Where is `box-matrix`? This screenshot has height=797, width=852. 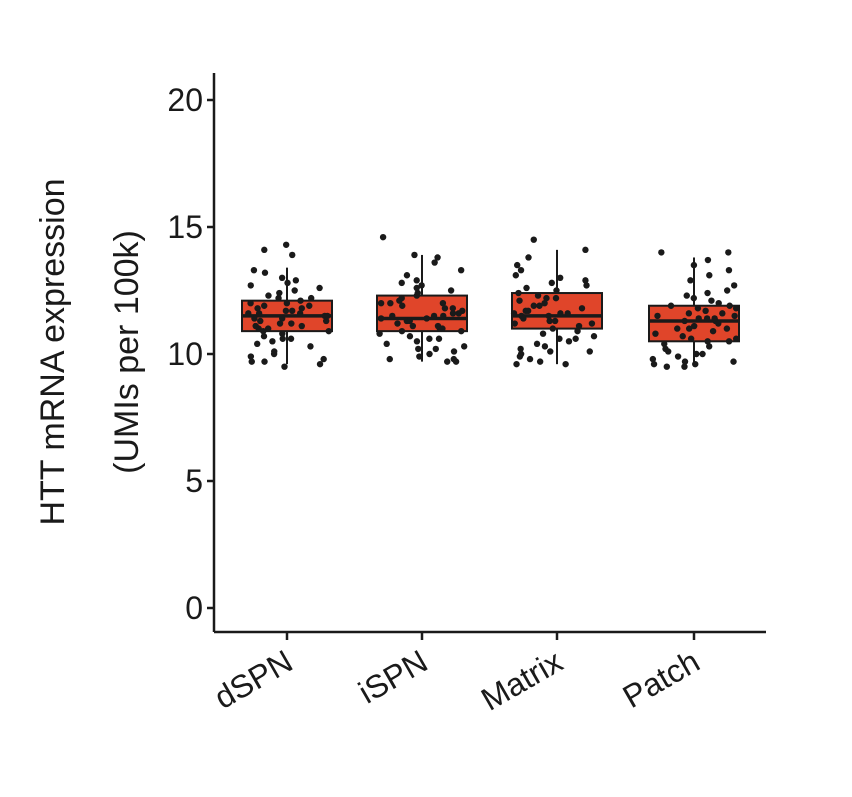 box-matrix is located at coordinates (557, 307).